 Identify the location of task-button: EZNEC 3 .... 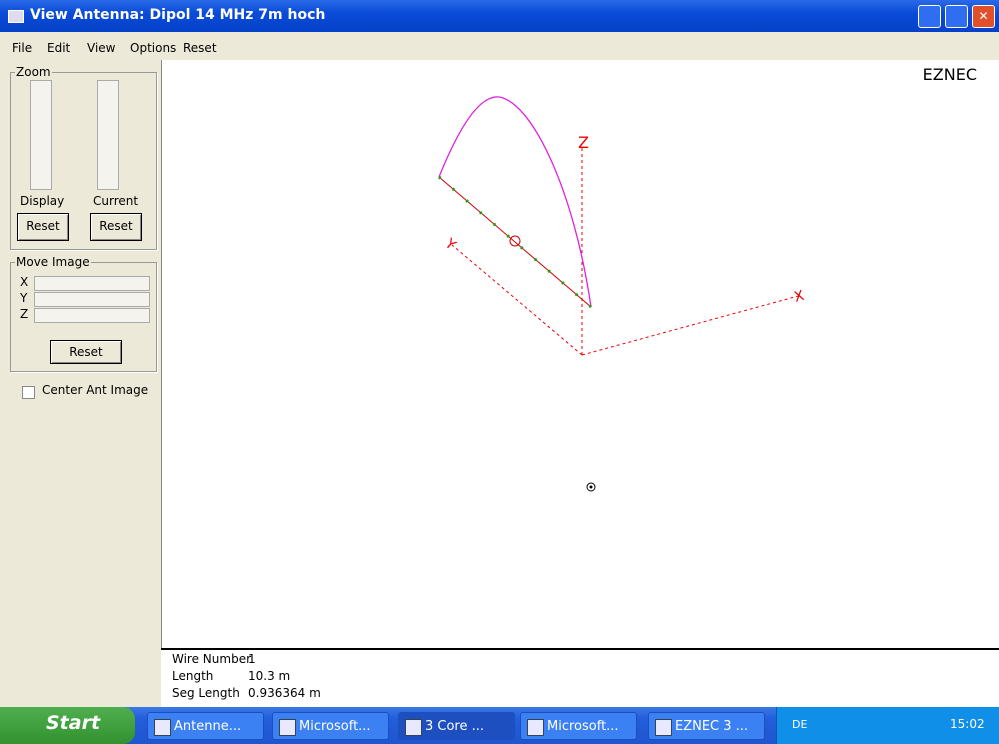
(706, 726).